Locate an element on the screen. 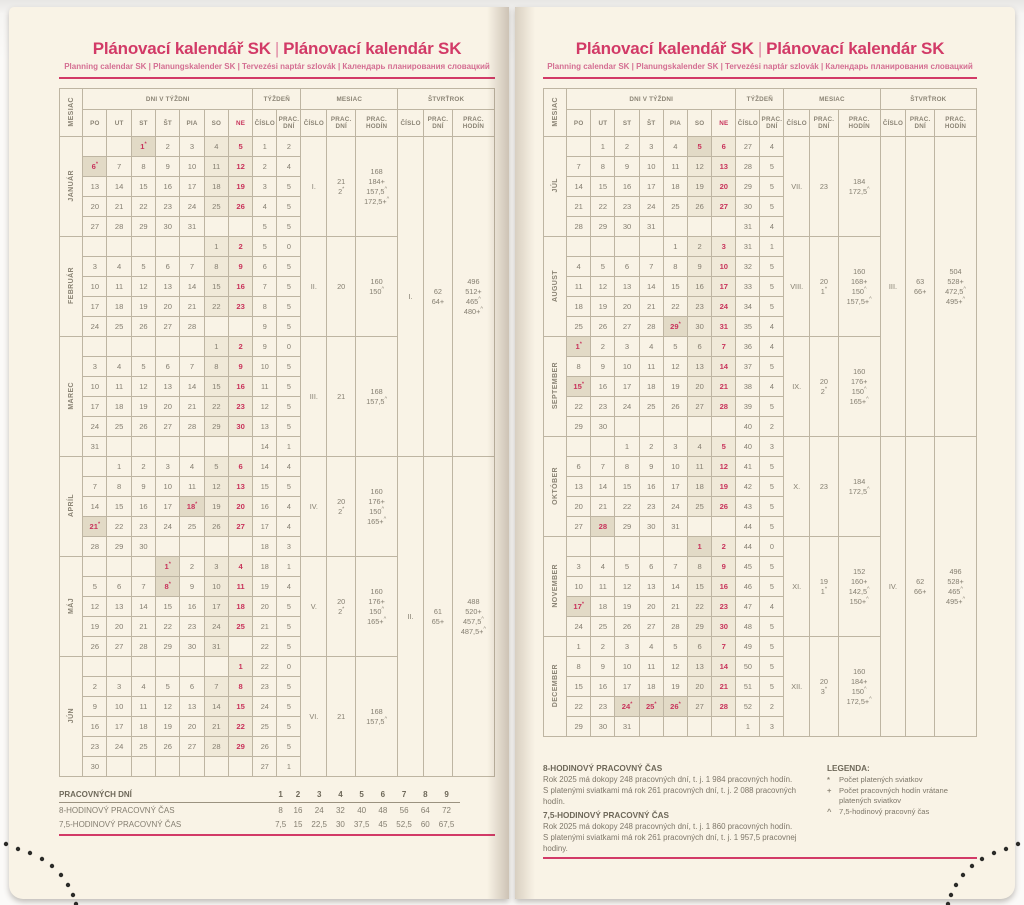 This screenshot has height=905, width=1024. workhours-value: 67,5 is located at coordinates (446, 824).